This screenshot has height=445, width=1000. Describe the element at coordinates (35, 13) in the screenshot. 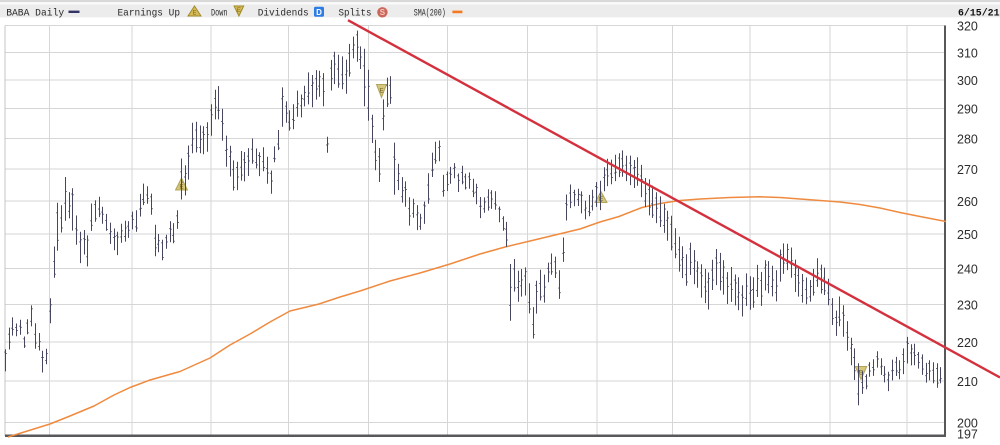

I see `svg-text: BABA Daily` at that location.